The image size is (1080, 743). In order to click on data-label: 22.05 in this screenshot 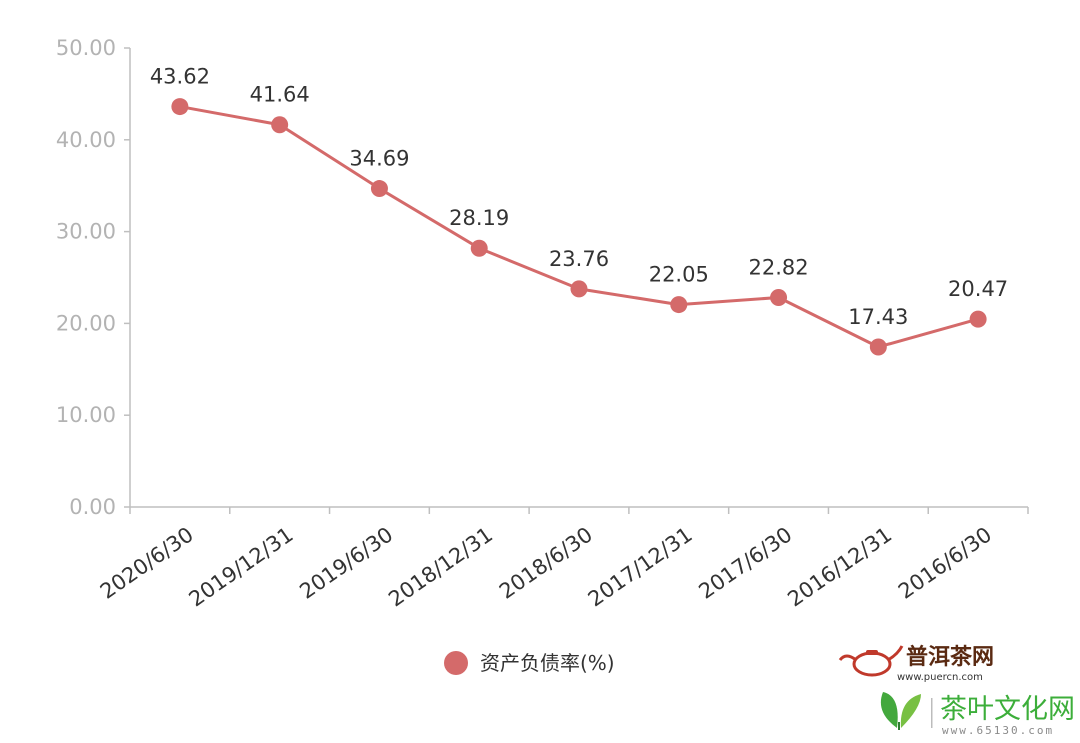, I will do `click(679, 275)`.